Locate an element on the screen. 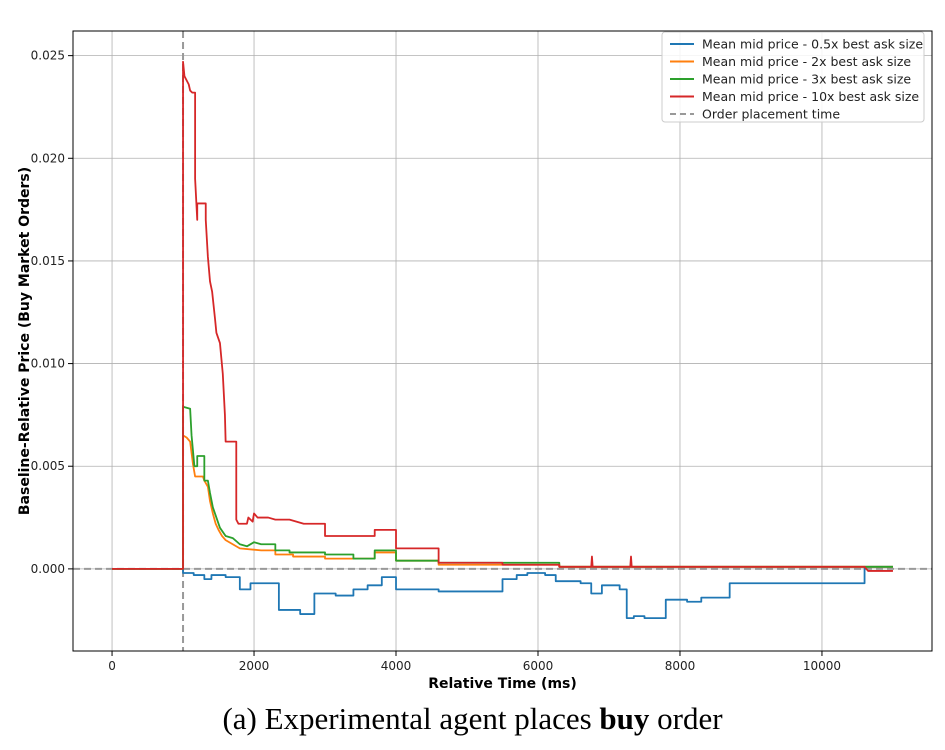  figure-caption: (a) Experimental agent places buy order is located at coordinates (472, 719).